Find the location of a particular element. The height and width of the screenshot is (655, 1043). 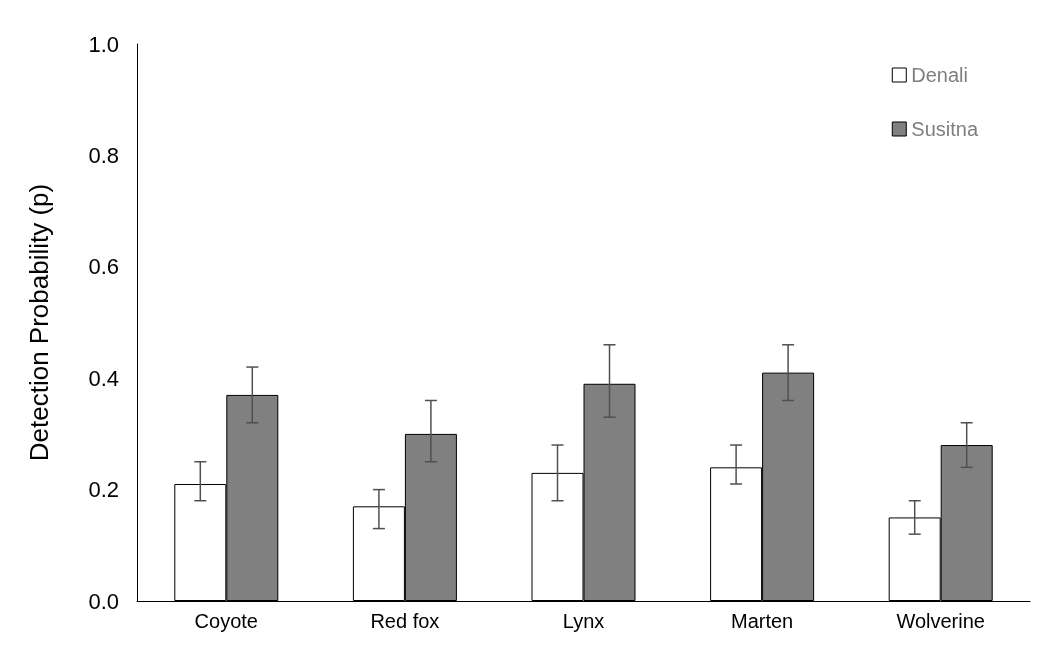

y-tick-label: 0.0 is located at coordinates (103, 601).